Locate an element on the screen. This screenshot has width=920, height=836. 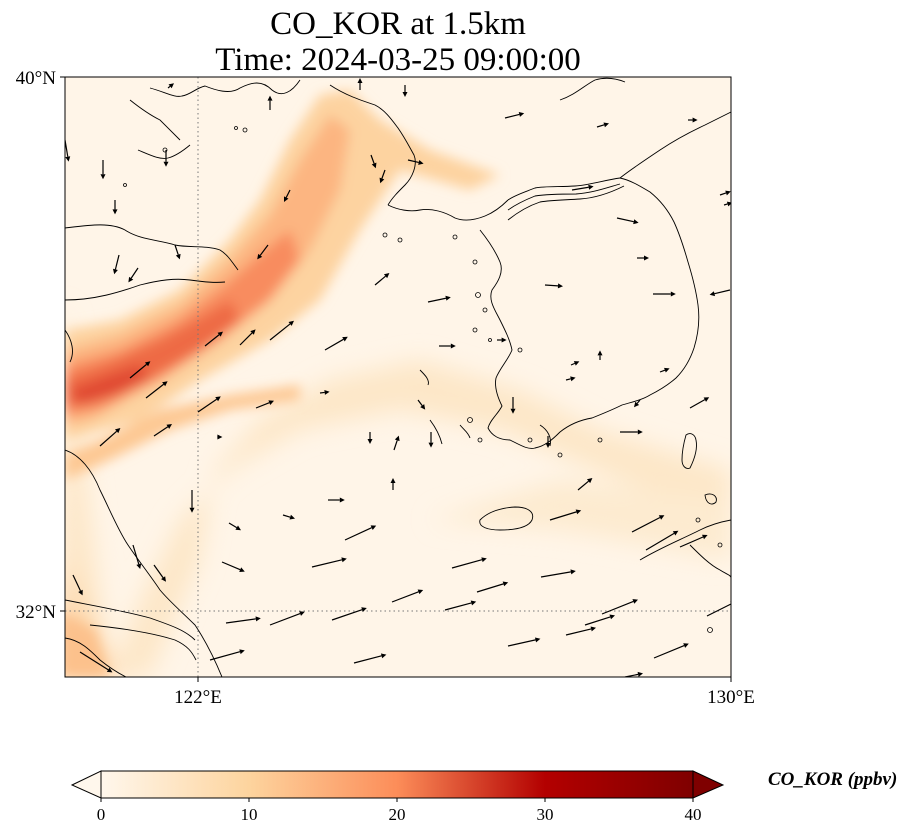
colorbar-label: CO_KOR (ppbv) is located at coordinates (833, 779).